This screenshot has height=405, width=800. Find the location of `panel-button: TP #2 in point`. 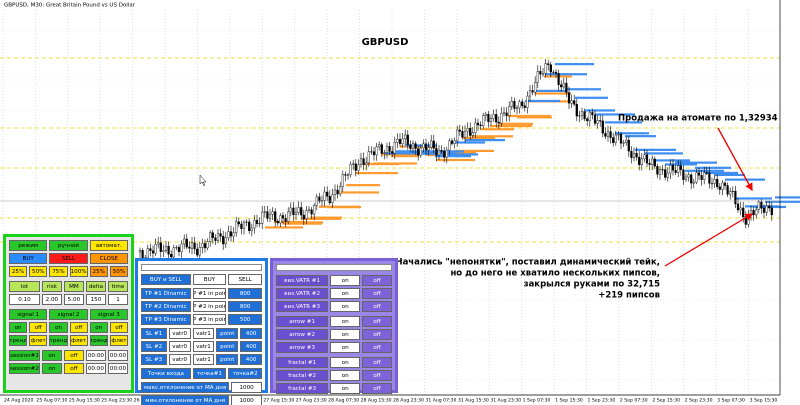

panel-button: TP #2 in point is located at coordinates (209, 306).